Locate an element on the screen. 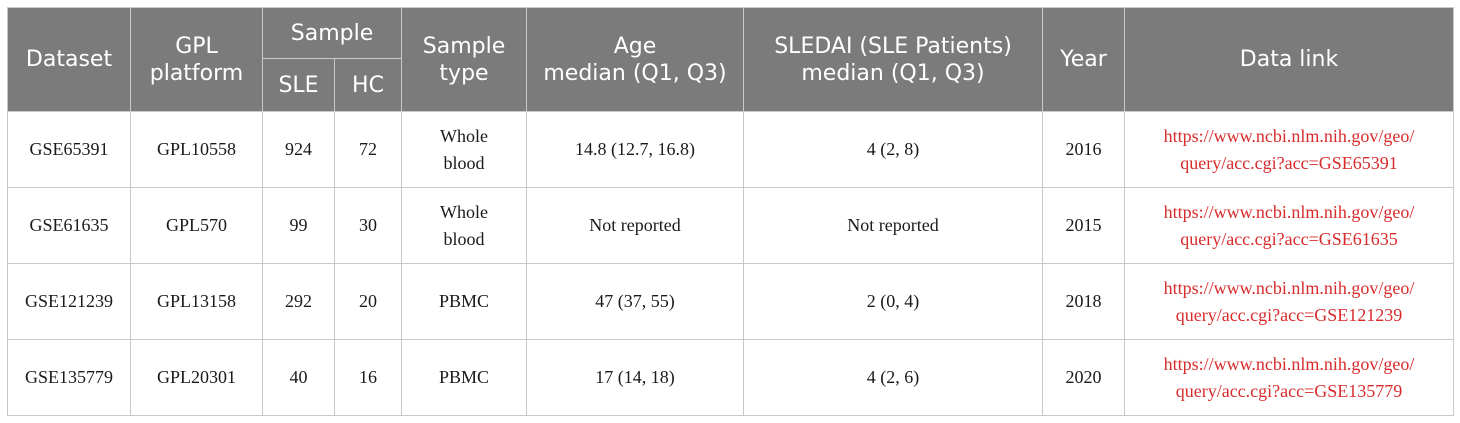 The height and width of the screenshot is (423, 1460). data-link-line2: query/acc.cgi?acc=GSE65391 is located at coordinates (1289, 162).